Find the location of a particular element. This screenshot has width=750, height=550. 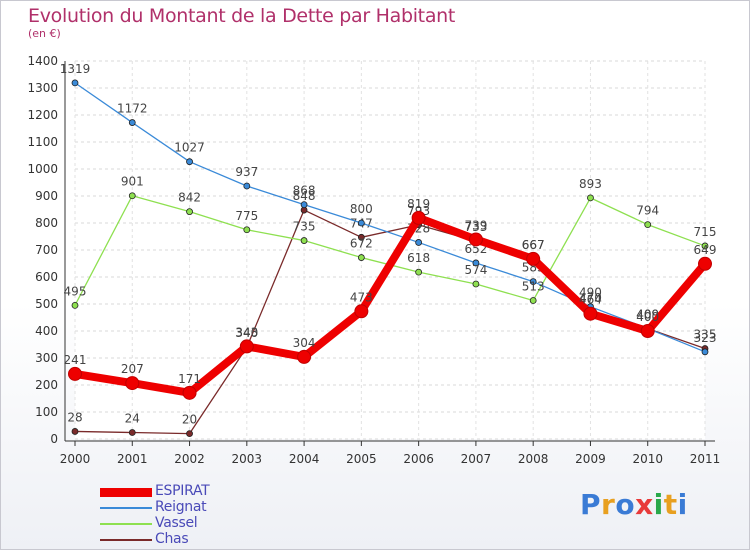

y-tick-label: 0 is located at coordinates (54, 439).